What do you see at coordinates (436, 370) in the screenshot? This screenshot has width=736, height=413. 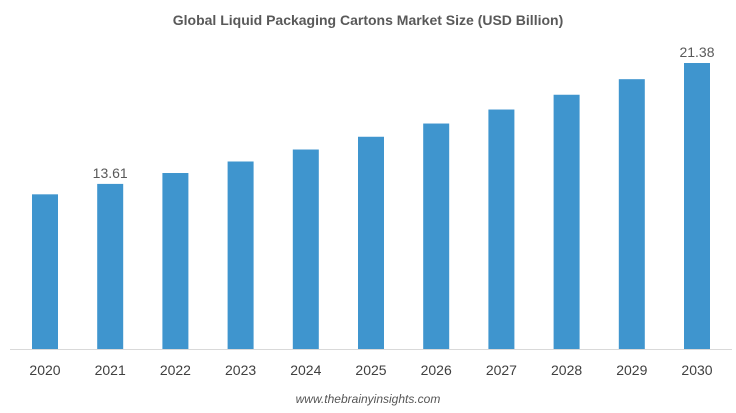 I see `x-tick-label: 2026` at bounding box center [436, 370].